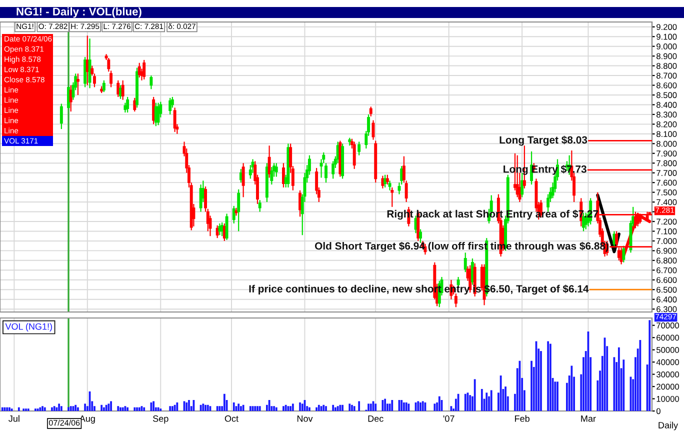 The height and width of the screenshot is (435, 684). What do you see at coordinates (544, 141) in the screenshot?
I see `ref-line-label: Long Target $8.03` at bounding box center [544, 141].